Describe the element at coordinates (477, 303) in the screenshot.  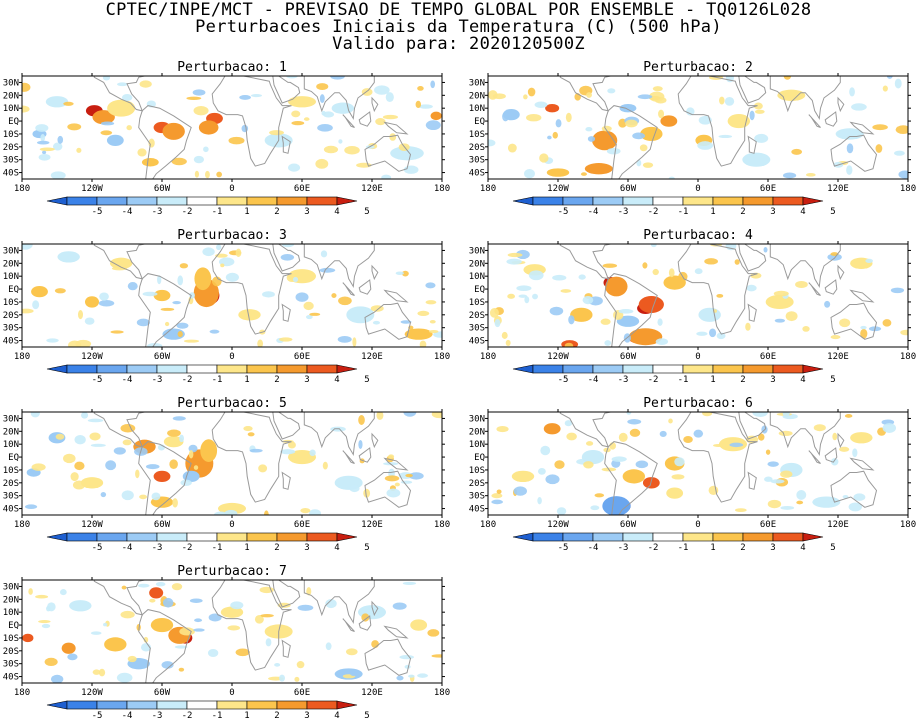
I see `lat-label: 10S` at that location.